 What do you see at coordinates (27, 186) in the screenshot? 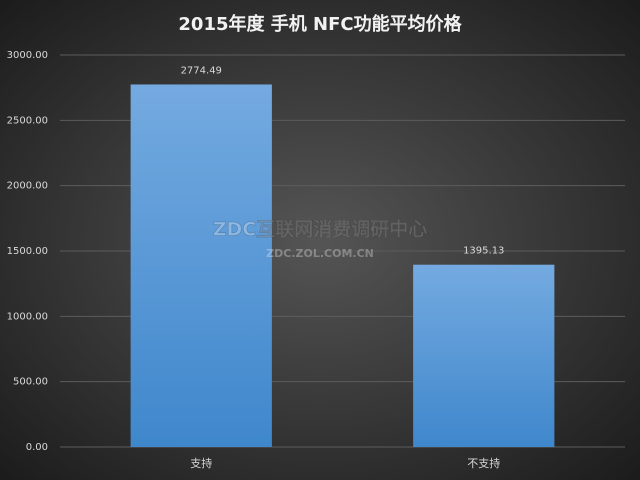
I see `y-tick-label: 2000.00` at bounding box center [27, 186].